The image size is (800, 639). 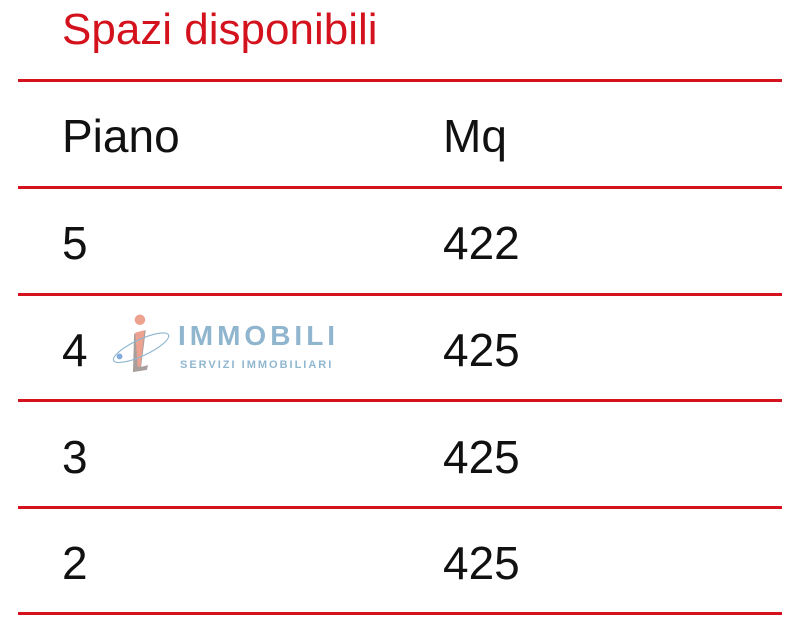 What do you see at coordinates (75, 457) in the screenshot?
I see `cell-piano: 3` at bounding box center [75, 457].